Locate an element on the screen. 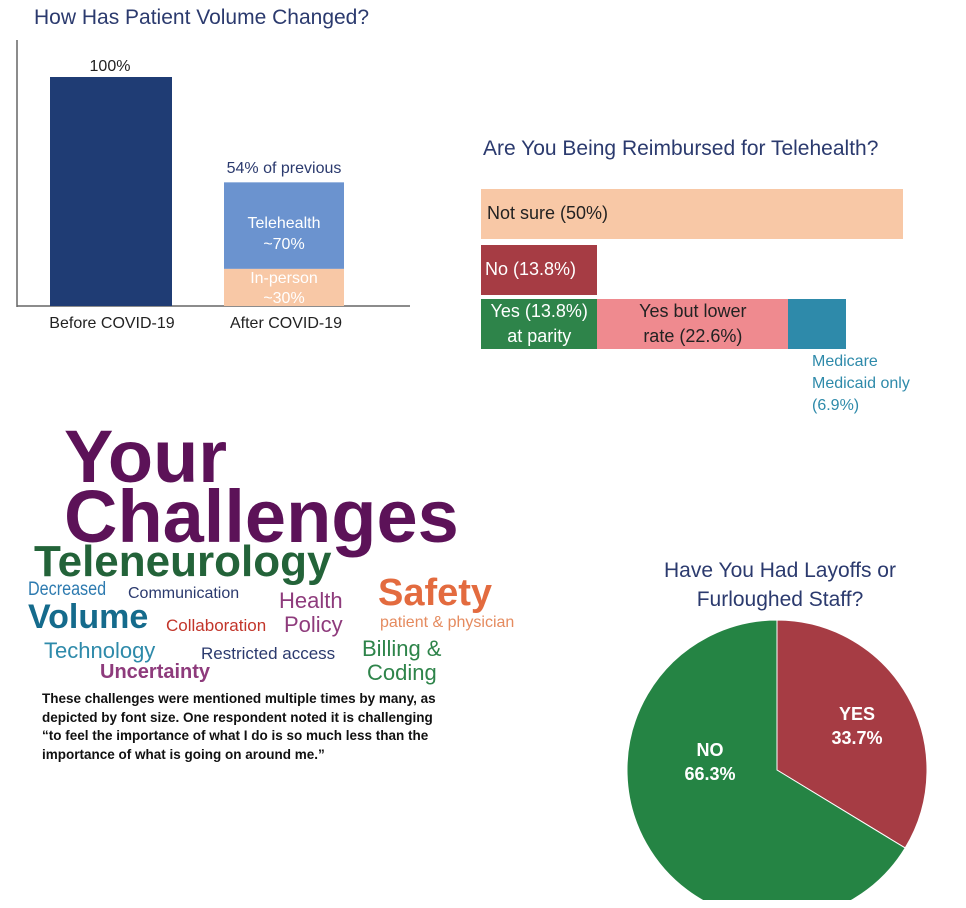 This screenshot has width=966, height=908. bar-not-sure: Not sure (50%) is located at coordinates (692, 214).